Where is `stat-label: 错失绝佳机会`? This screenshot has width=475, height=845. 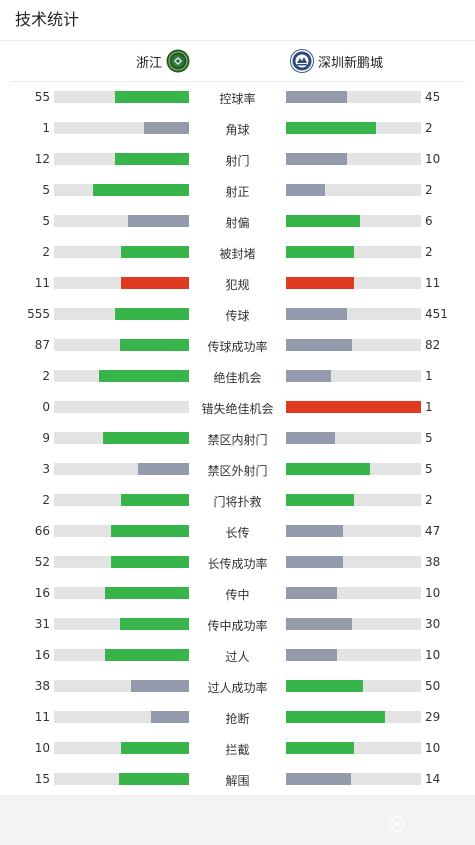
stat-label: 错失绝佳机会 is located at coordinates (237, 409).